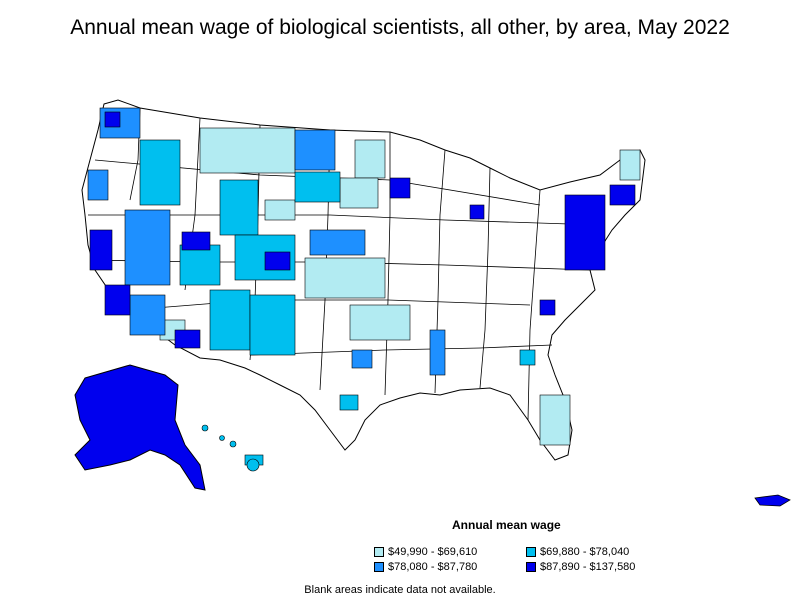 The height and width of the screenshot is (600, 800). I want to click on area-wyoming-south, so click(280, 210).